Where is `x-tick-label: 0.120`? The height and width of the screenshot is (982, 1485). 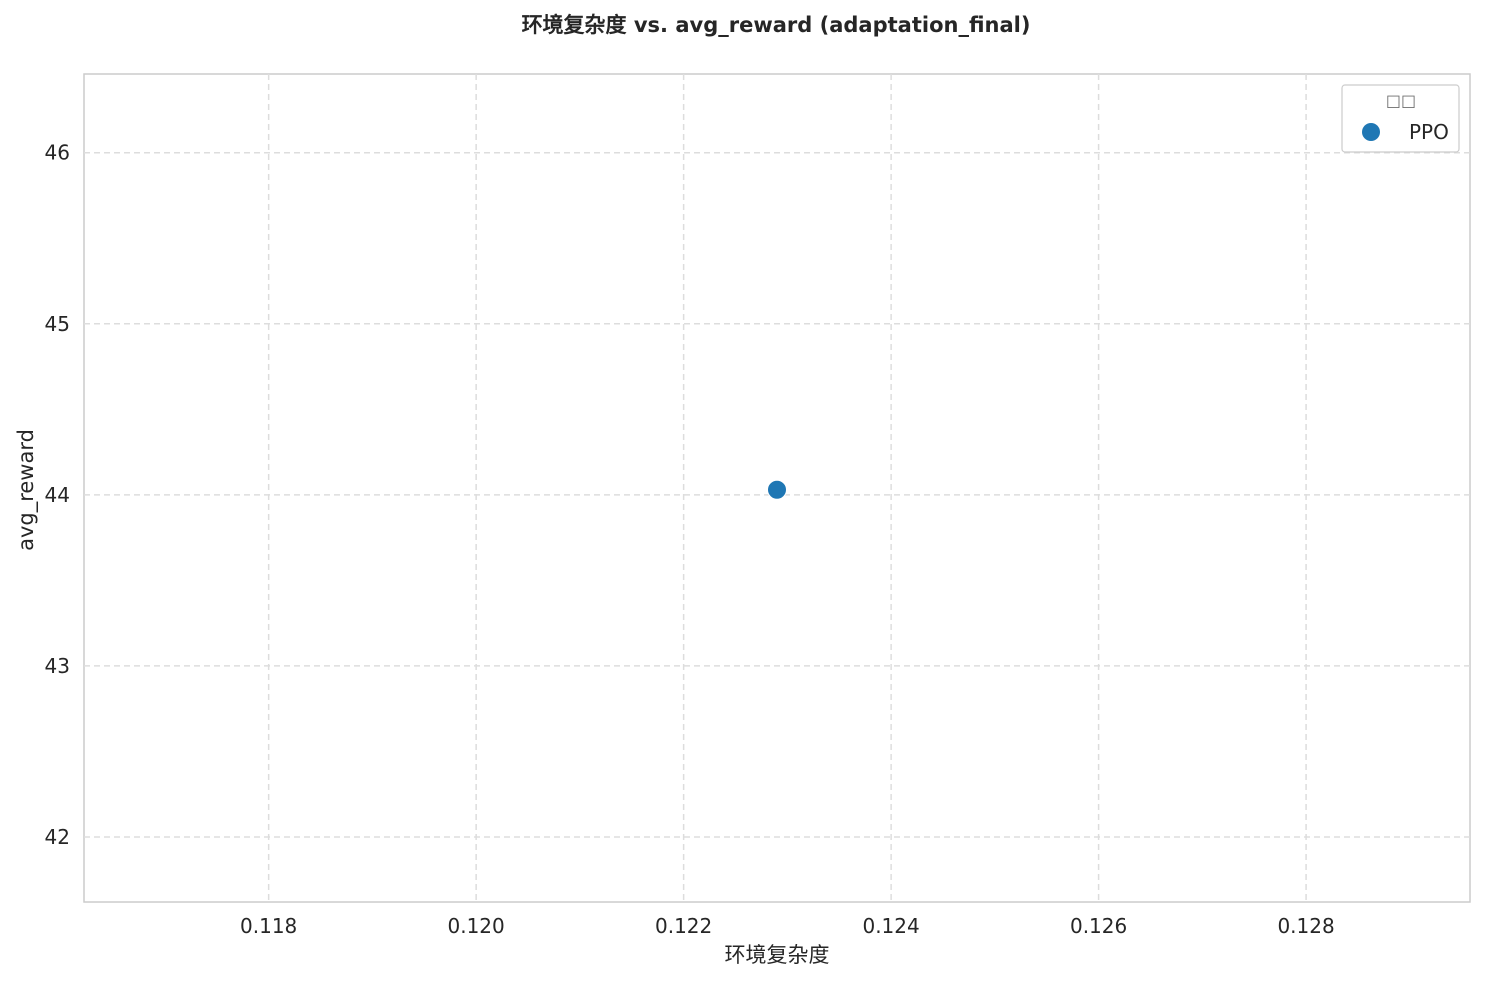 x-tick-label: 0.120 is located at coordinates (476, 926).